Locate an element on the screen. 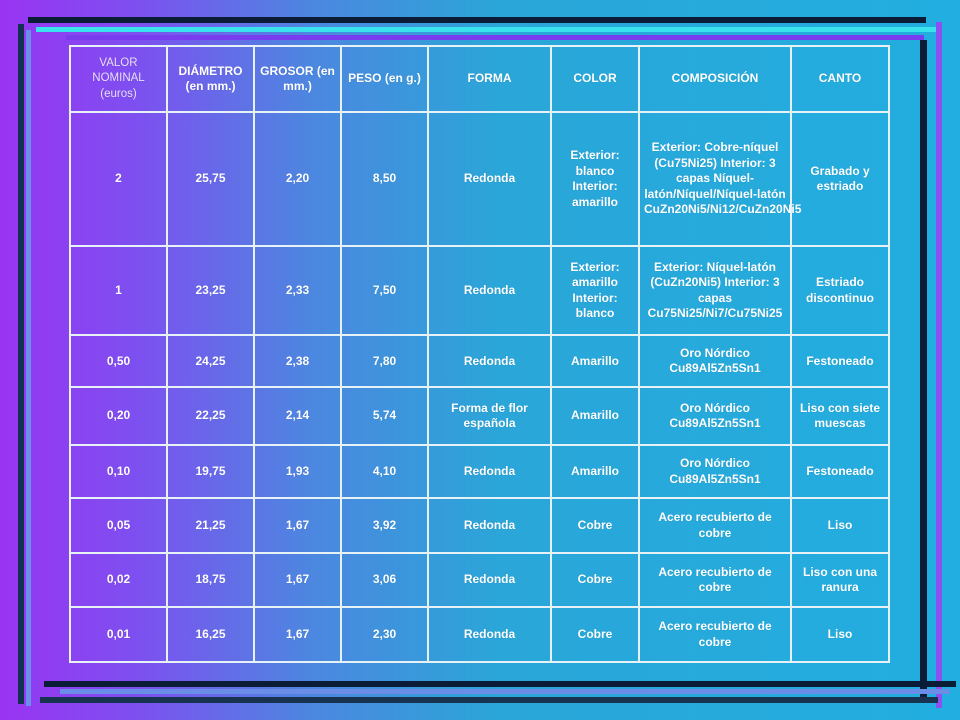 Image resolution: width=960 pixels, height=720 pixels. cell-valor: 0,05 is located at coordinates (118, 525).